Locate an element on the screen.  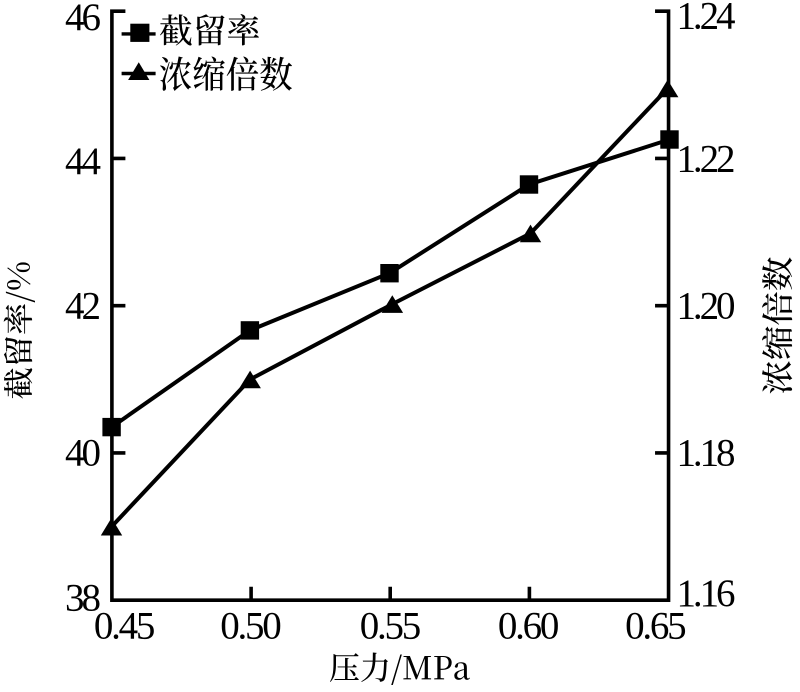
svg-text: 0.45 is located at coordinates (125, 626).